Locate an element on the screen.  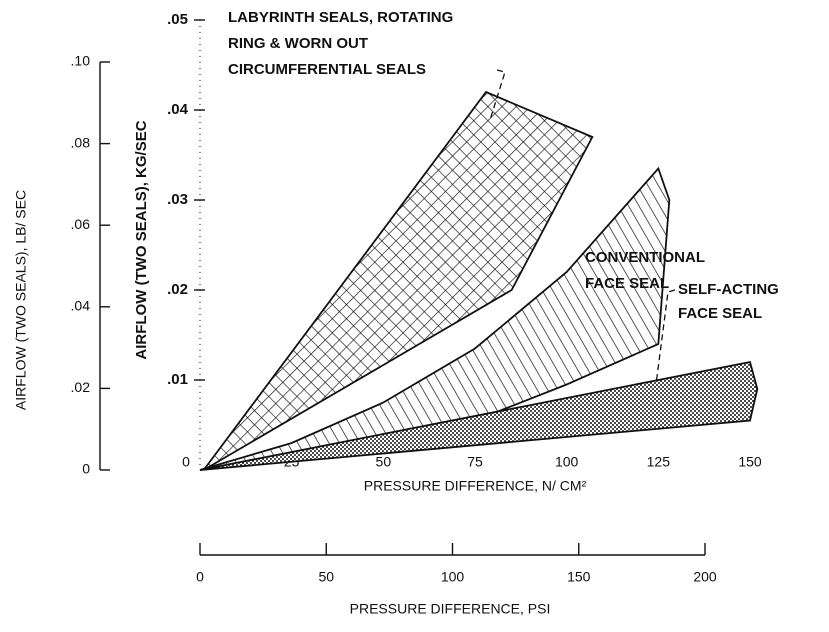
y-tick-label: .01 is located at coordinates (177, 379).